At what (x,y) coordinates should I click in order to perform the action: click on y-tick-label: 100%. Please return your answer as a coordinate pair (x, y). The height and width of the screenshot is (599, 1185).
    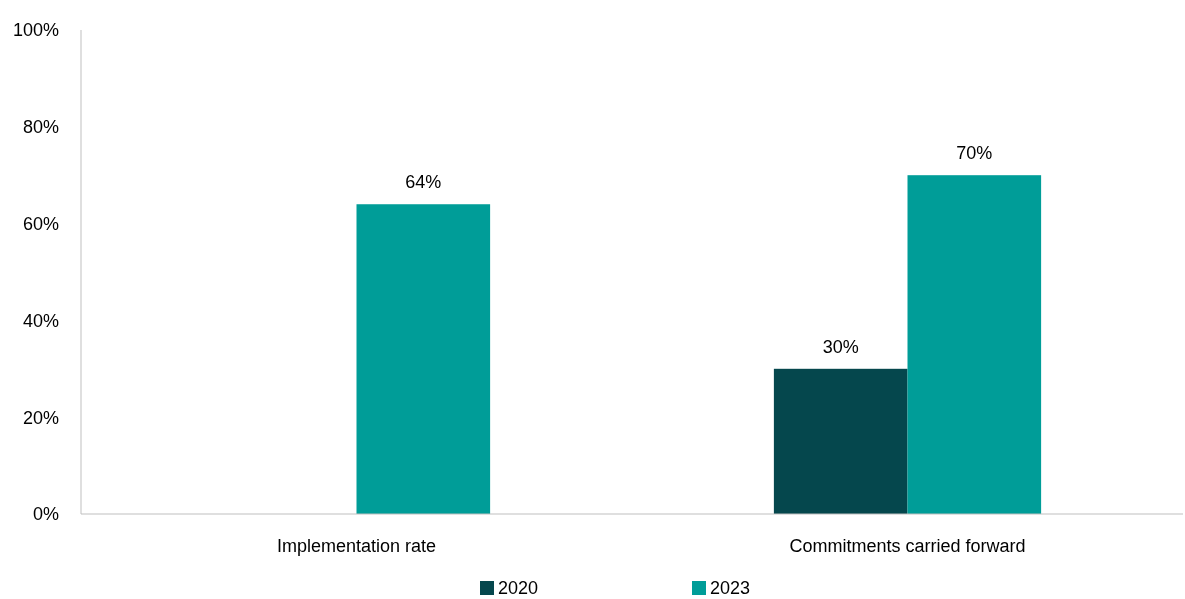
    Looking at the image, I should click on (35, 30).